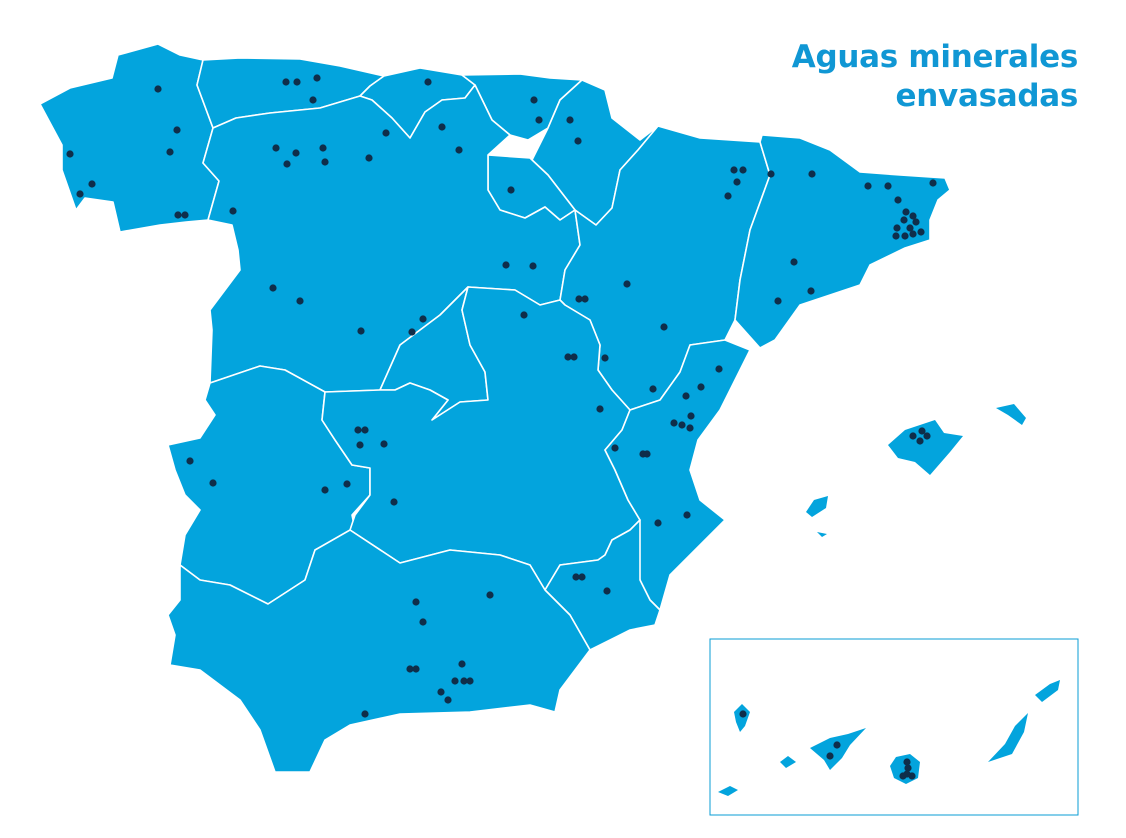 Image resolution: width=1126 pixels, height=838 pixels. Describe the element at coordinates (925, 447) in the screenshot. I see `island-mallorca` at that location.